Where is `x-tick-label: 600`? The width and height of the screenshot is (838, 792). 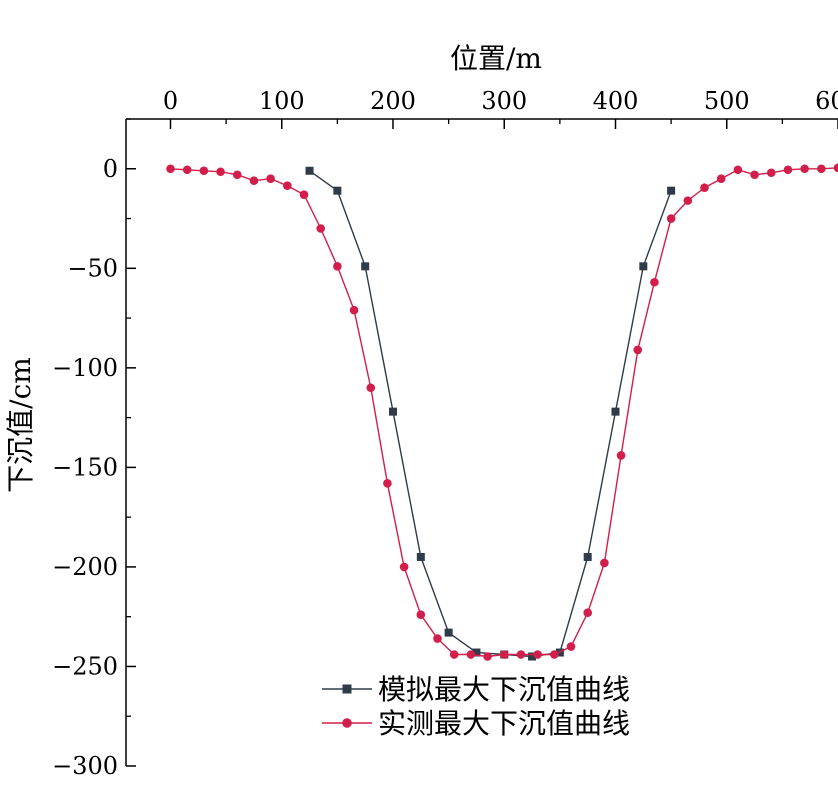
x-tick-label: 600 is located at coordinates (826, 101).